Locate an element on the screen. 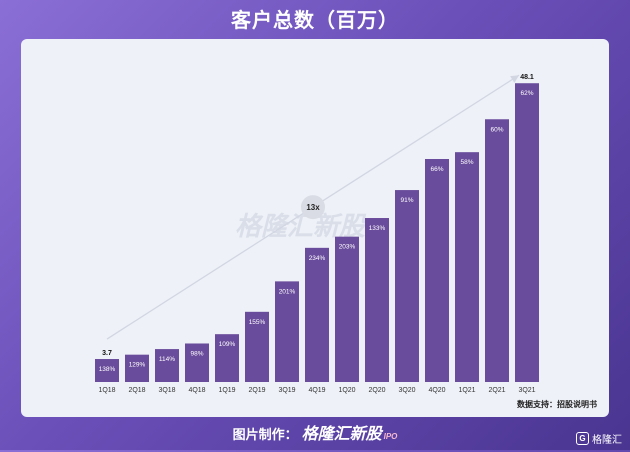 Image resolution: width=630 pixels, height=452 pixels. tick-label-4Q20: 4Q20 is located at coordinates (436, 390).